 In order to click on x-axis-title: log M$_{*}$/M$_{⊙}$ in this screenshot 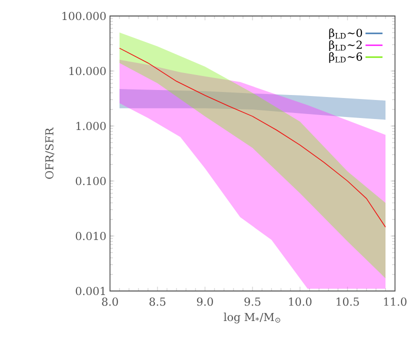, I will do `click(252, 318)`.